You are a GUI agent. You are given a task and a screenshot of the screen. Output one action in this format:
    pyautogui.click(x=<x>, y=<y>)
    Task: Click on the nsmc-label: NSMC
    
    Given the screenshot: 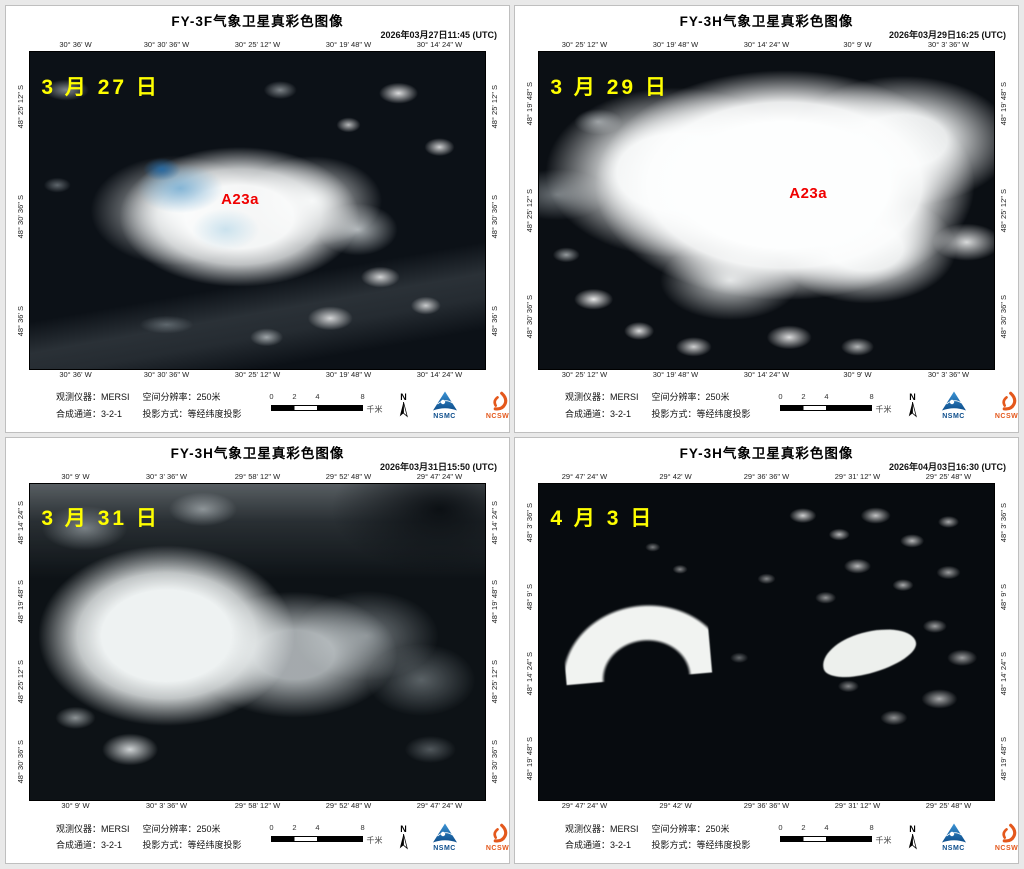 What is the action you would take?
    pyautogui.click(x=444, y=416)
    